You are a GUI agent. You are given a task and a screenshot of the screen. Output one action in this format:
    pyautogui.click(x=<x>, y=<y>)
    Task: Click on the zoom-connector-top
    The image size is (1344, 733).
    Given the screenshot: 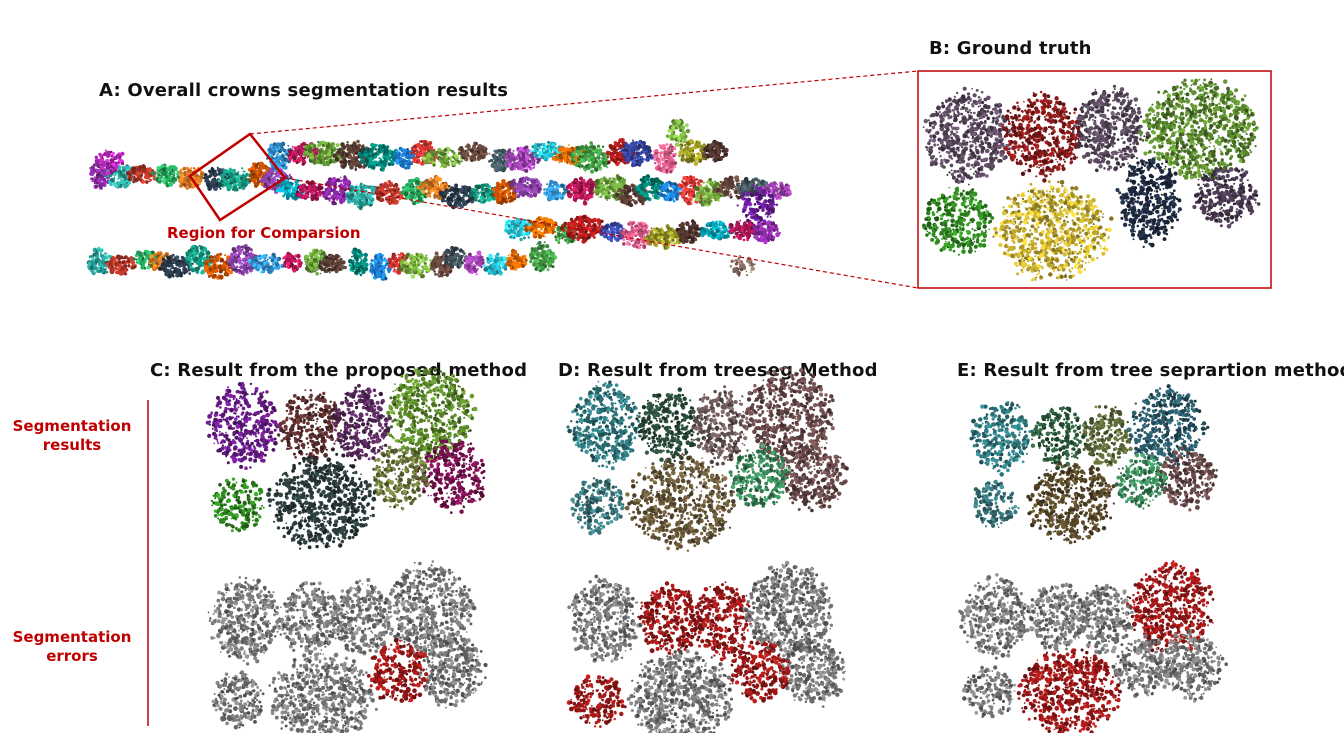 What is the action you would take?
    pyautogui.click(x=584, y=102)
    